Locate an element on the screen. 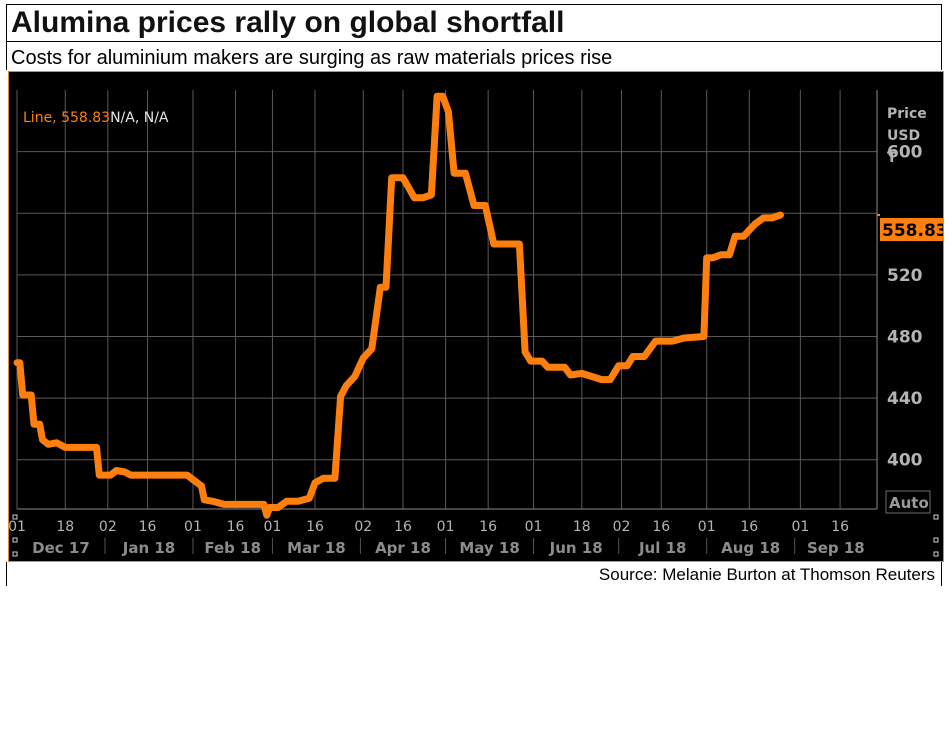  x-month-label: Jul 18 is located at coordinates (662, 548).